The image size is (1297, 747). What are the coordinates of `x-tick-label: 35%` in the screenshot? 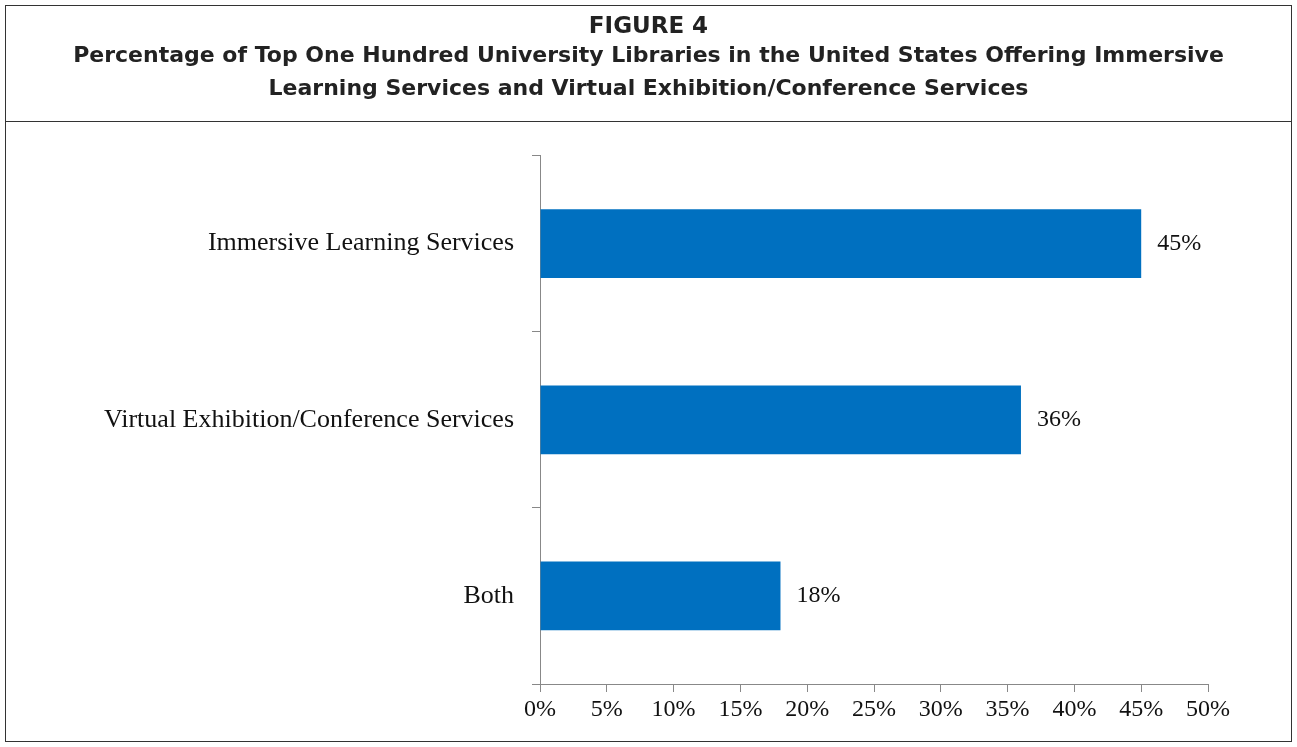 It's located at (1007, 707).